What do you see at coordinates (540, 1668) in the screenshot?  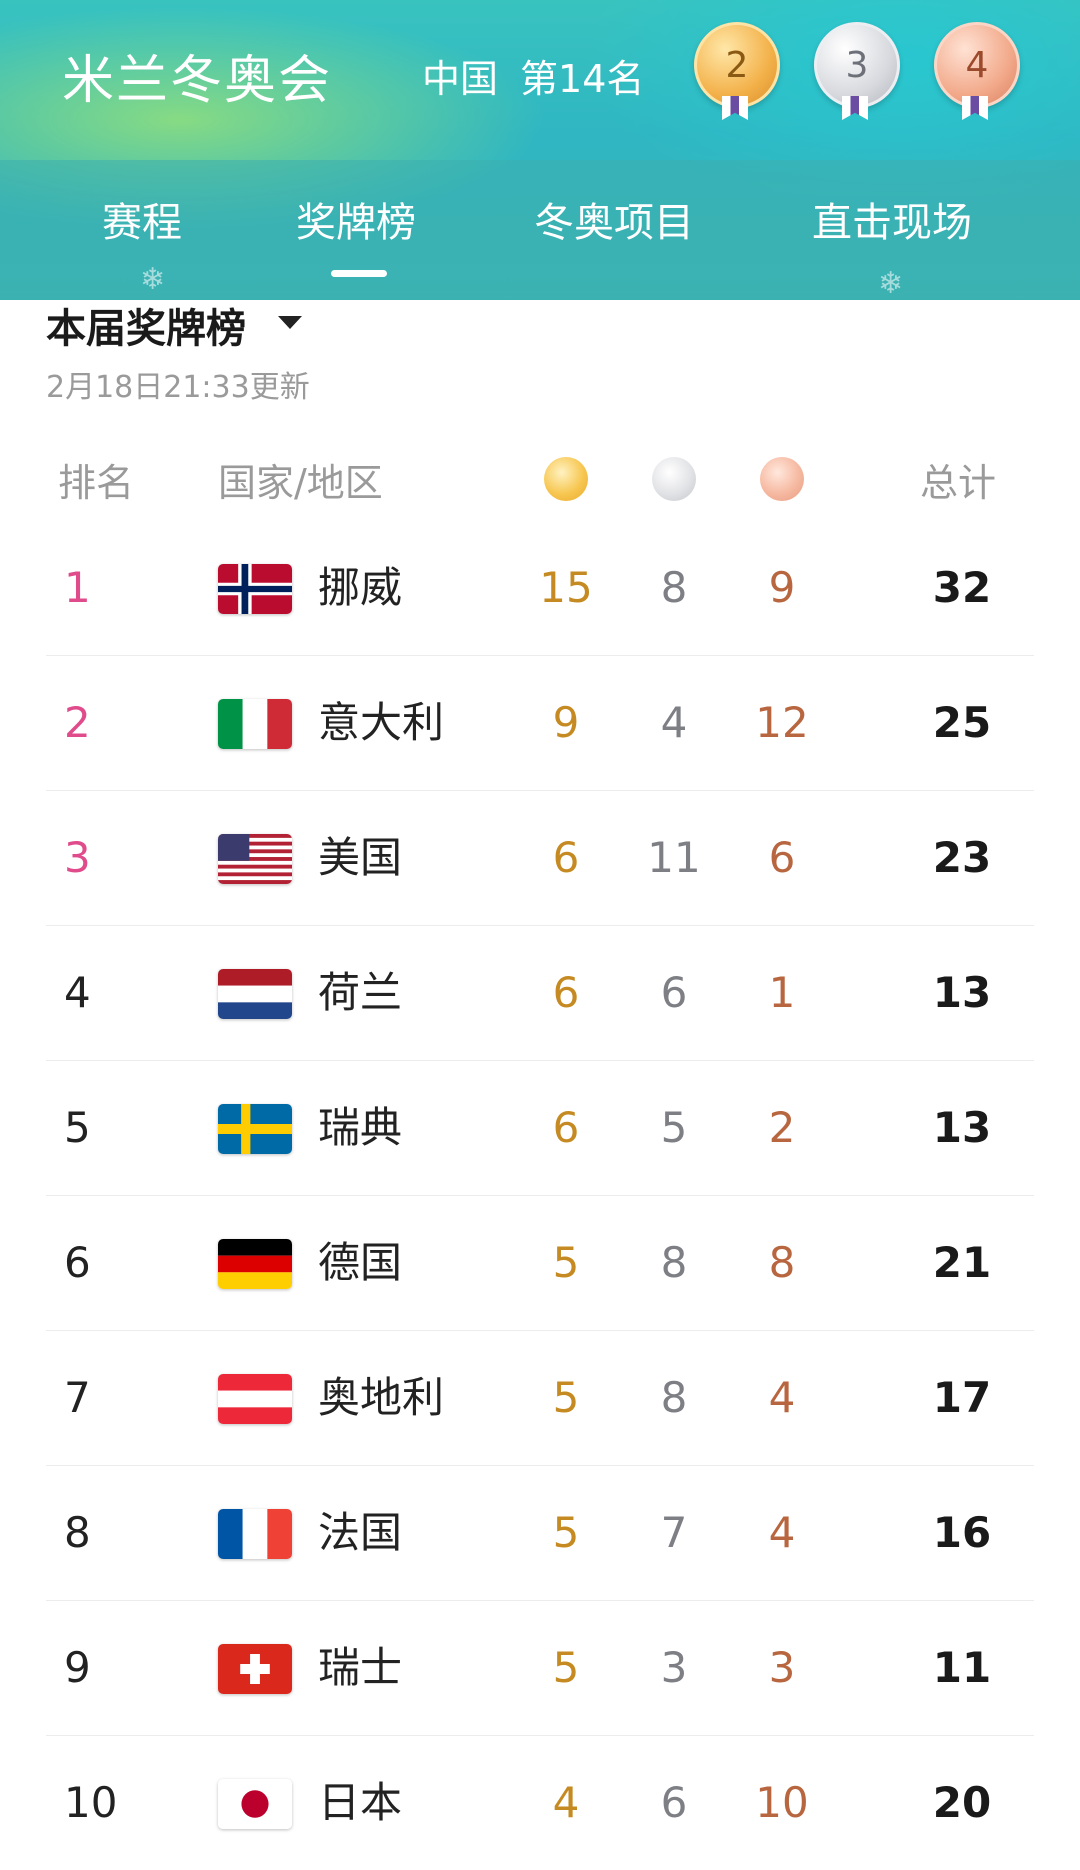 I see `table-row: 9 瑞士 5 3 3 11` at bounding box center [540, 1668].